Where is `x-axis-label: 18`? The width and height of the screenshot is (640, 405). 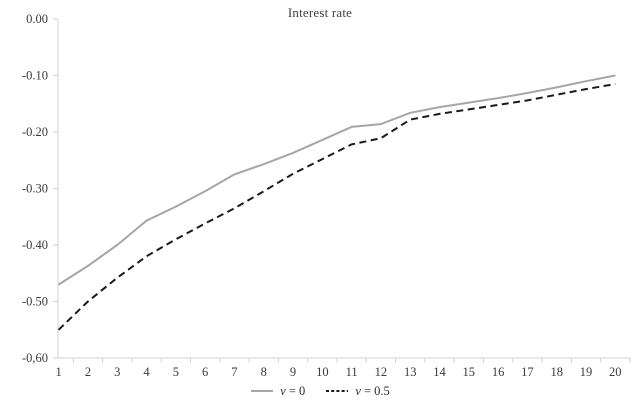
x-axis-label: 18 is located at coordinates (556, 372).